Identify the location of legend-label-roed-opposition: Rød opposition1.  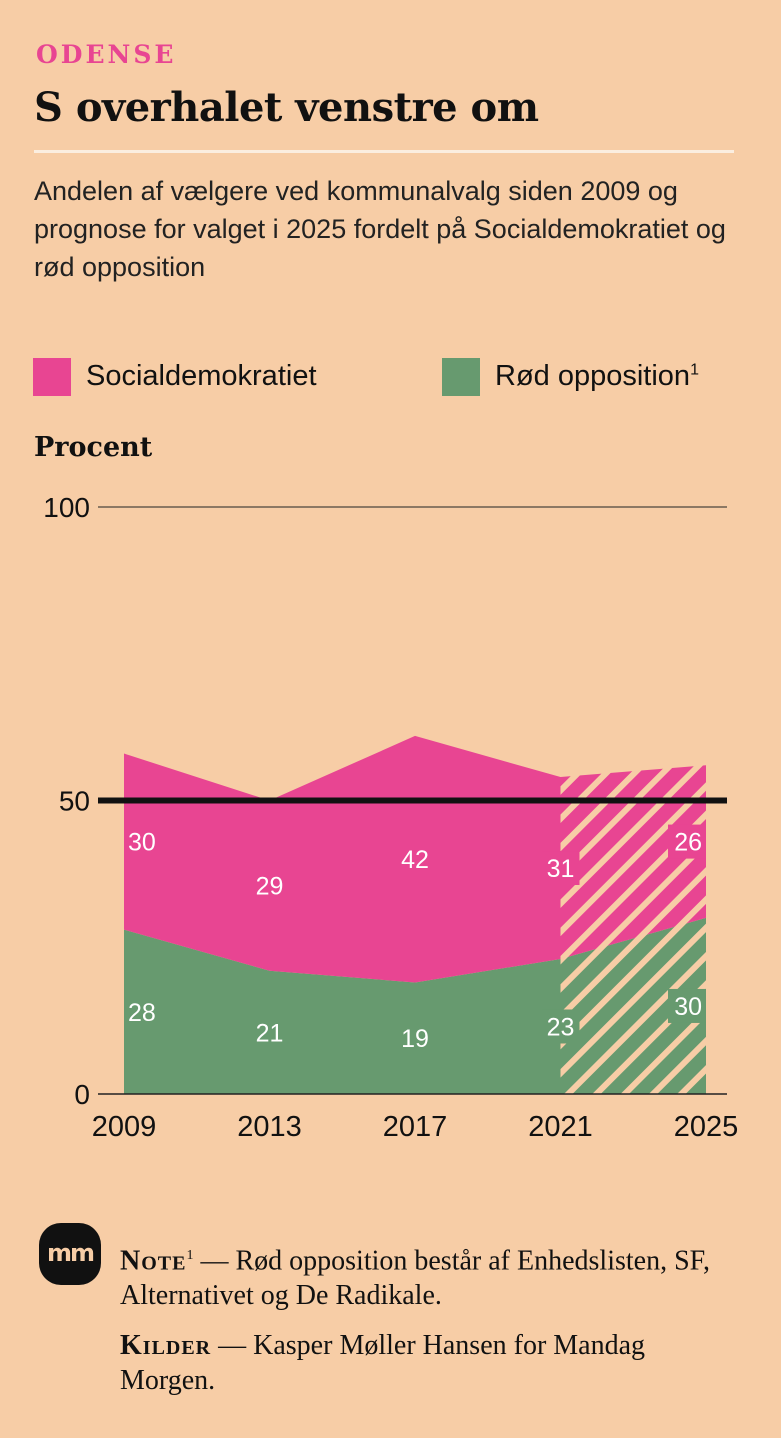
(597, 376).